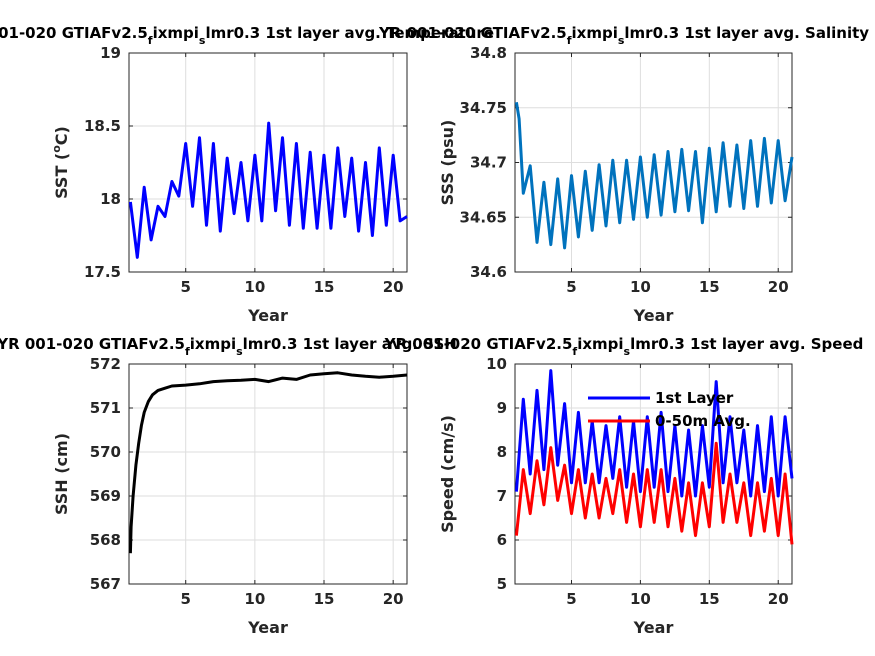 The height and width of the screenshot is (656, 875). Describe the element at coordinates (669, 409) in the screenshot. I see `legend: 1st Layer 0-50m Avg.` at that location.